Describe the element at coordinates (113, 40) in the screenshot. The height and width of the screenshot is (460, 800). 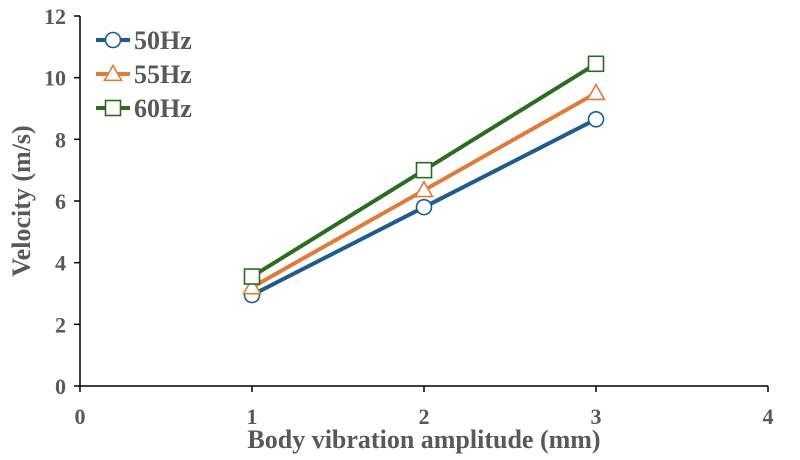
I see `legend-marker-50Hz` at that location.